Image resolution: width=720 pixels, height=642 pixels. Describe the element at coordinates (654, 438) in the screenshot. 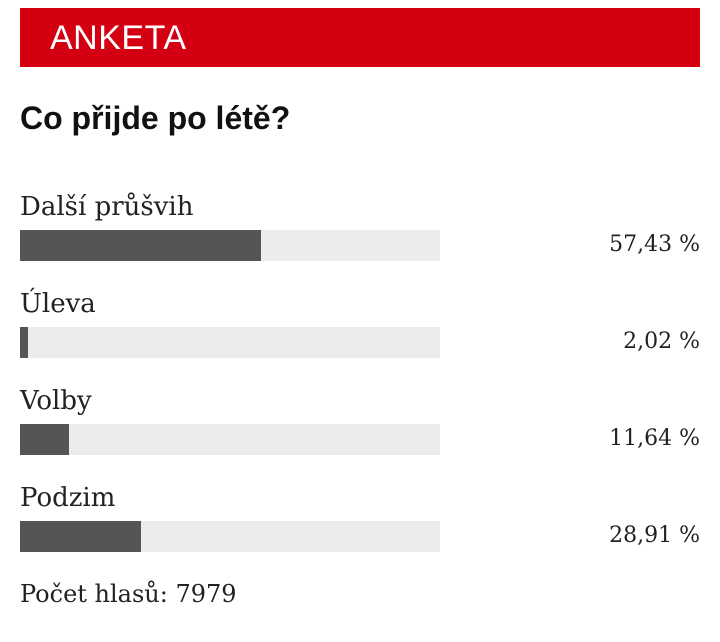

I see `percent-label: 11,64 %` at that location.